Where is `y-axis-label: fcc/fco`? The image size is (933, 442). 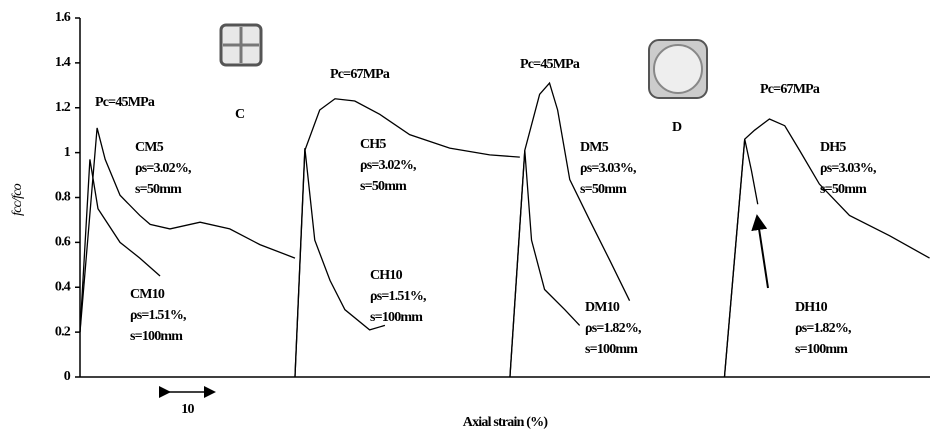
y-axis-label: fcc/fco is located at coordinates (17, 199).